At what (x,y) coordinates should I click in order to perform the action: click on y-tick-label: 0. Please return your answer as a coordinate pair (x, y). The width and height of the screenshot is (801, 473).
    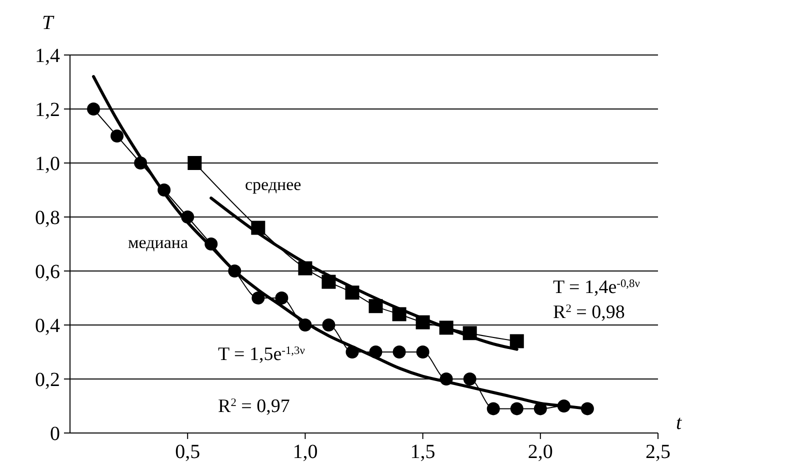
    Looking at the image, I should click on (55, 434).